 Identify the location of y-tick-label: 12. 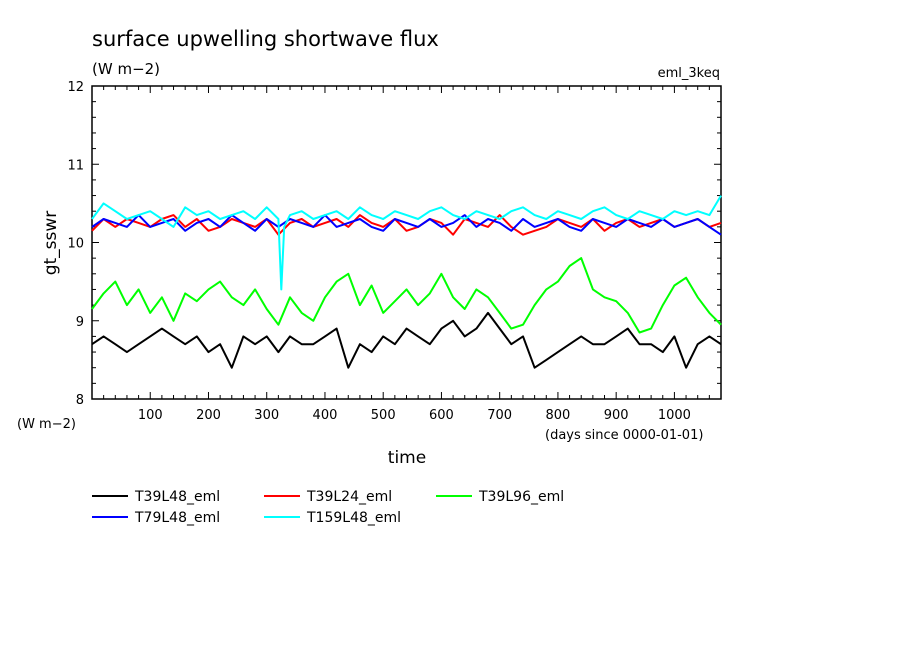
(75, 87).